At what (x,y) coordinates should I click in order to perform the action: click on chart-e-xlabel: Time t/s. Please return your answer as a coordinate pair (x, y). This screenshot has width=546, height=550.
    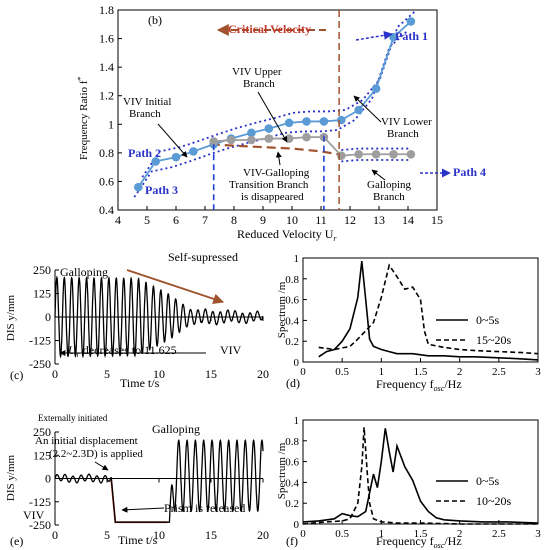
    Looking at the image, I should click on (138, 540).